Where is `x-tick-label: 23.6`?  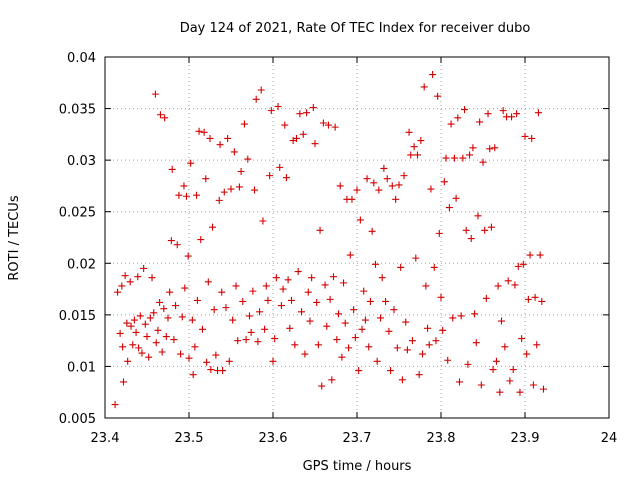 x-tick-label: 23.6 is located at coordinates (273, 438).